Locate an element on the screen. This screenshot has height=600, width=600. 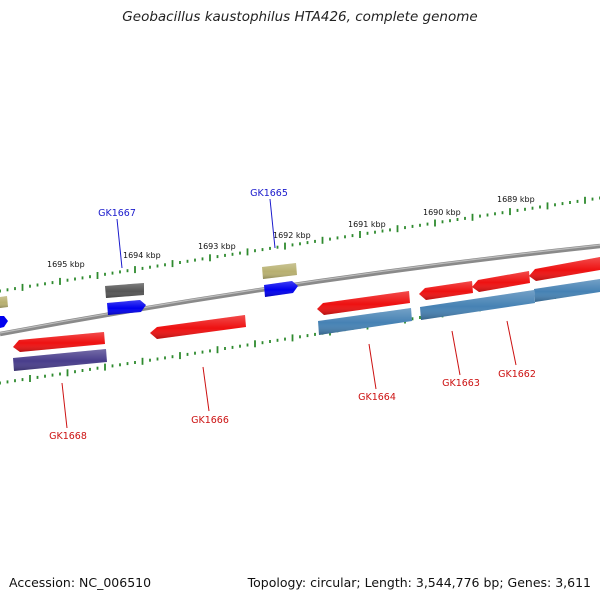
tick-label-1695: 1695 kbp is located at coordinates (66, 264).